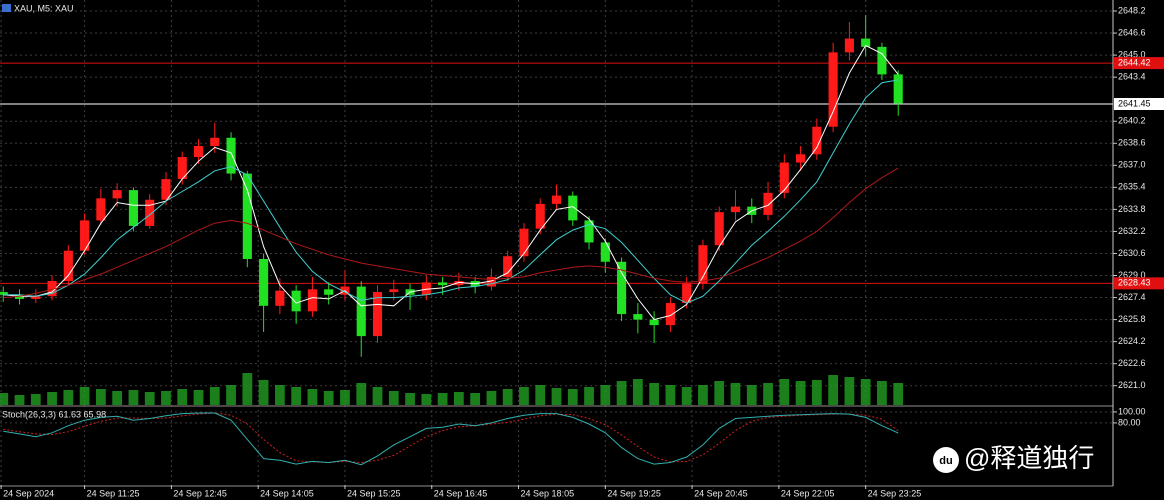 The height and width of the screenshot is (500, 1164). Describe the element at coordinates (6, 8) in the screenshot. I see `symbol-icon` at that location.